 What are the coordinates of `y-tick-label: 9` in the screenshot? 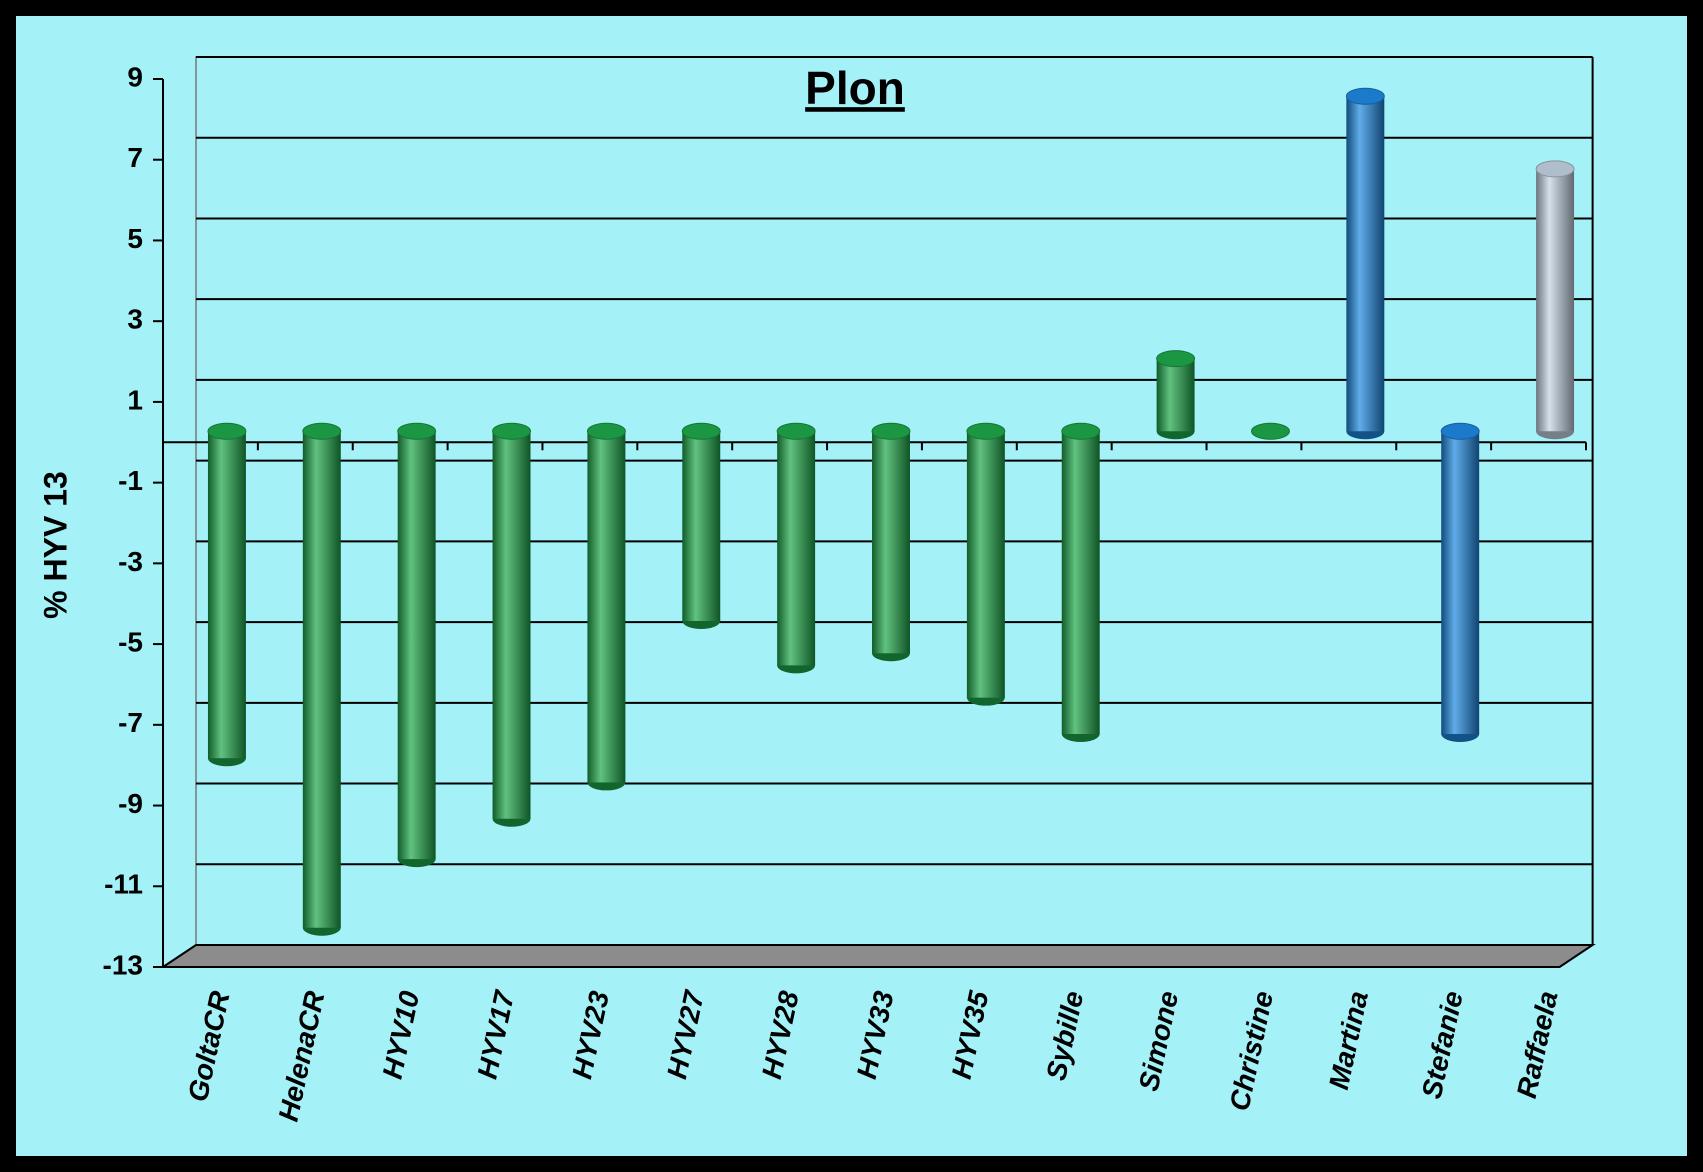 It's located at (135, 76).